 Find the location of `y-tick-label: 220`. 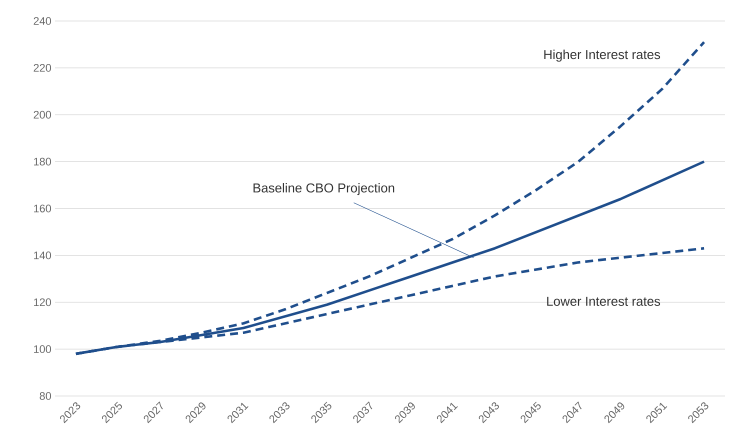

y-tick-label: 220 is located at coordinates (43, 68).